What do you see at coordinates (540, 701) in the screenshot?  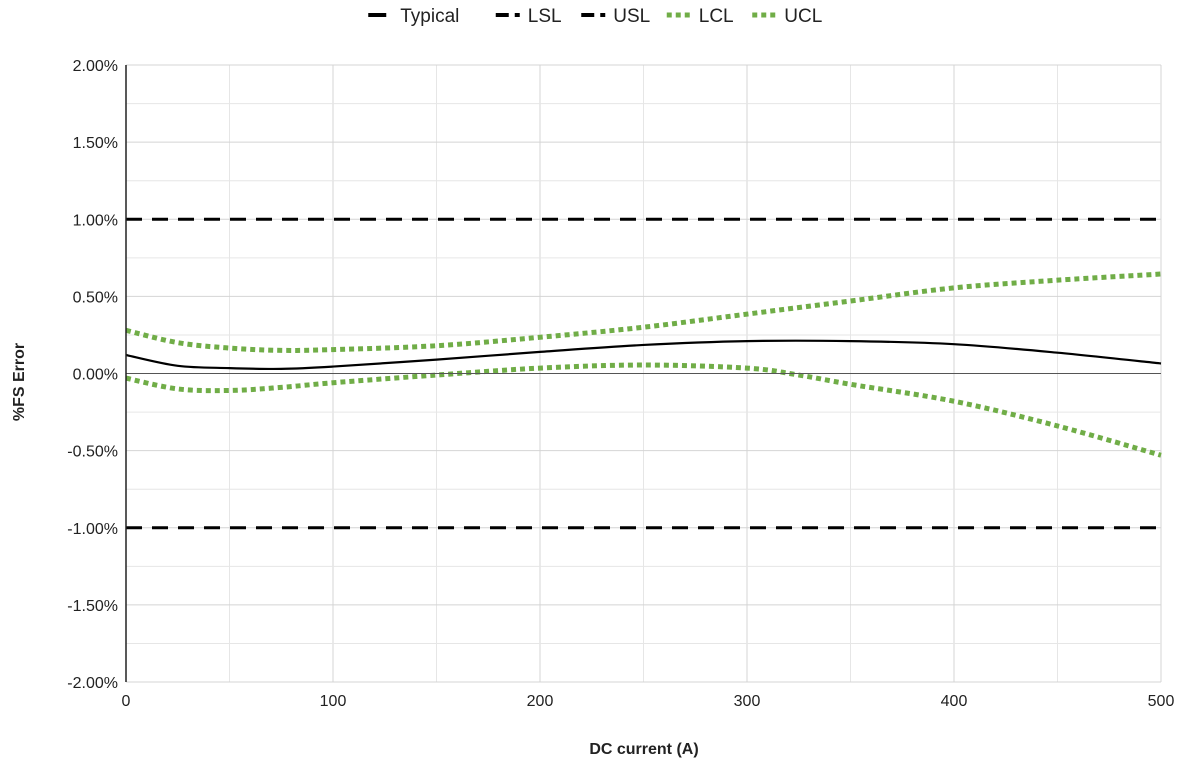 I see `x-tick-label: 200` at bounding box center [540, 701].